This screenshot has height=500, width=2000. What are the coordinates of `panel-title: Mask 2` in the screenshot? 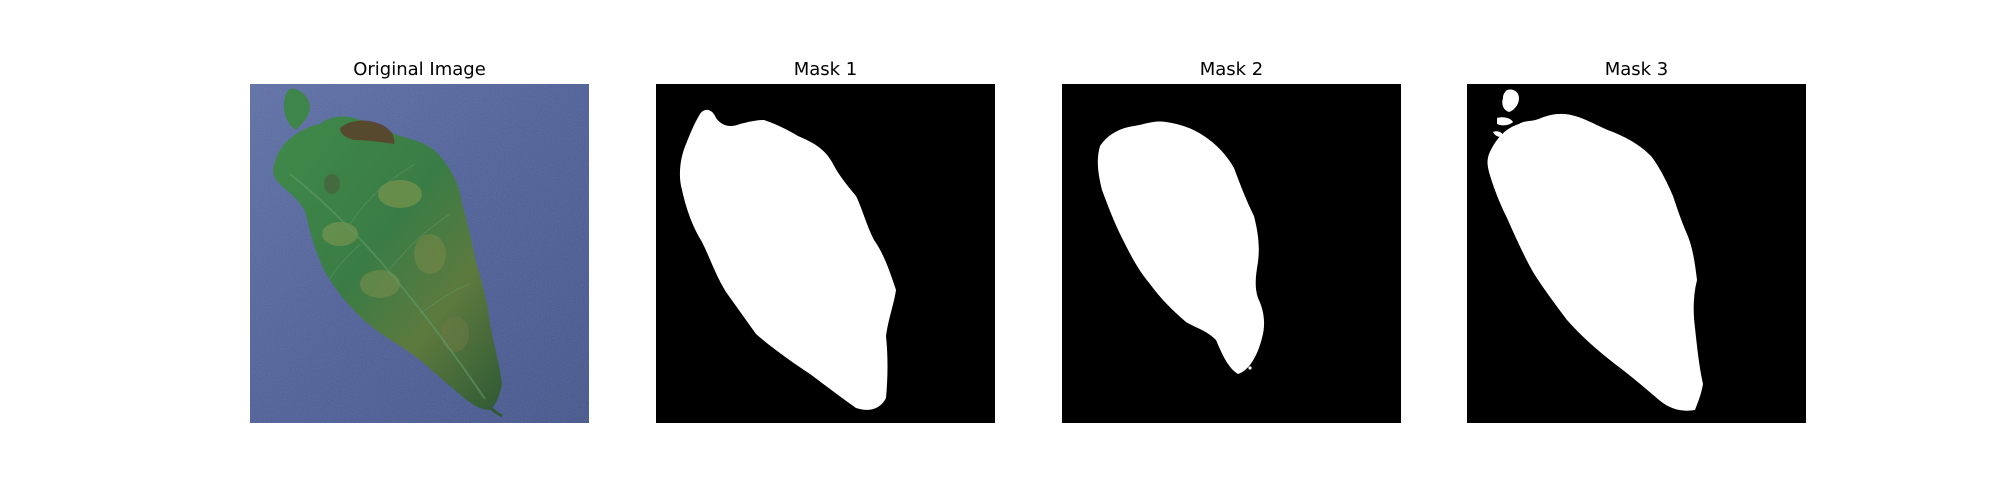 It's located at (1231, 69).